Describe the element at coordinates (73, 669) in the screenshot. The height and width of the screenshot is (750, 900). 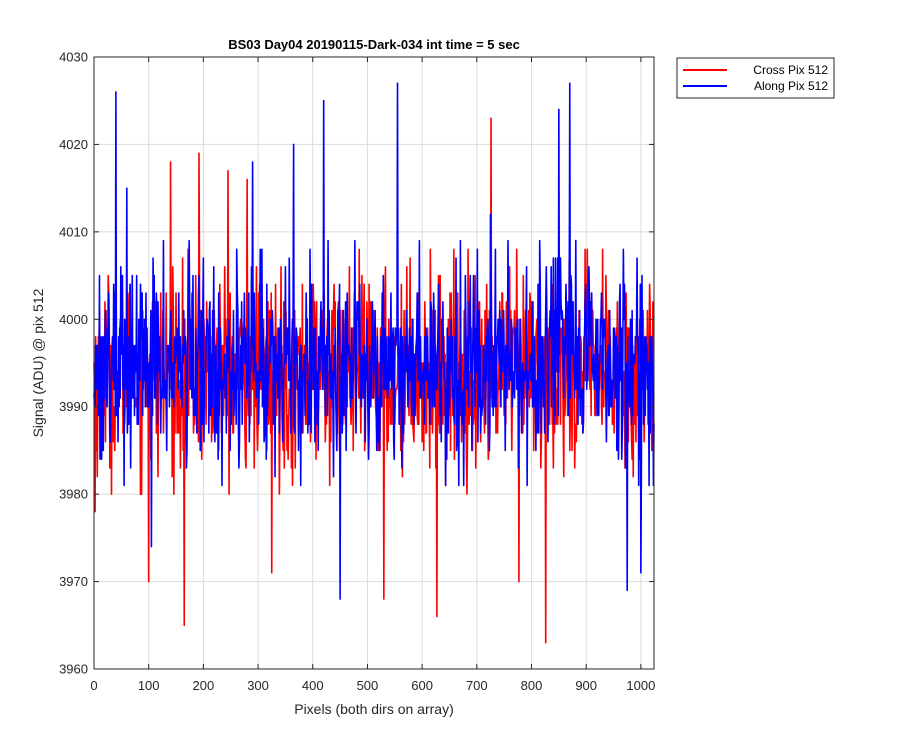
I see `y-tick-label: 3960` at that location.